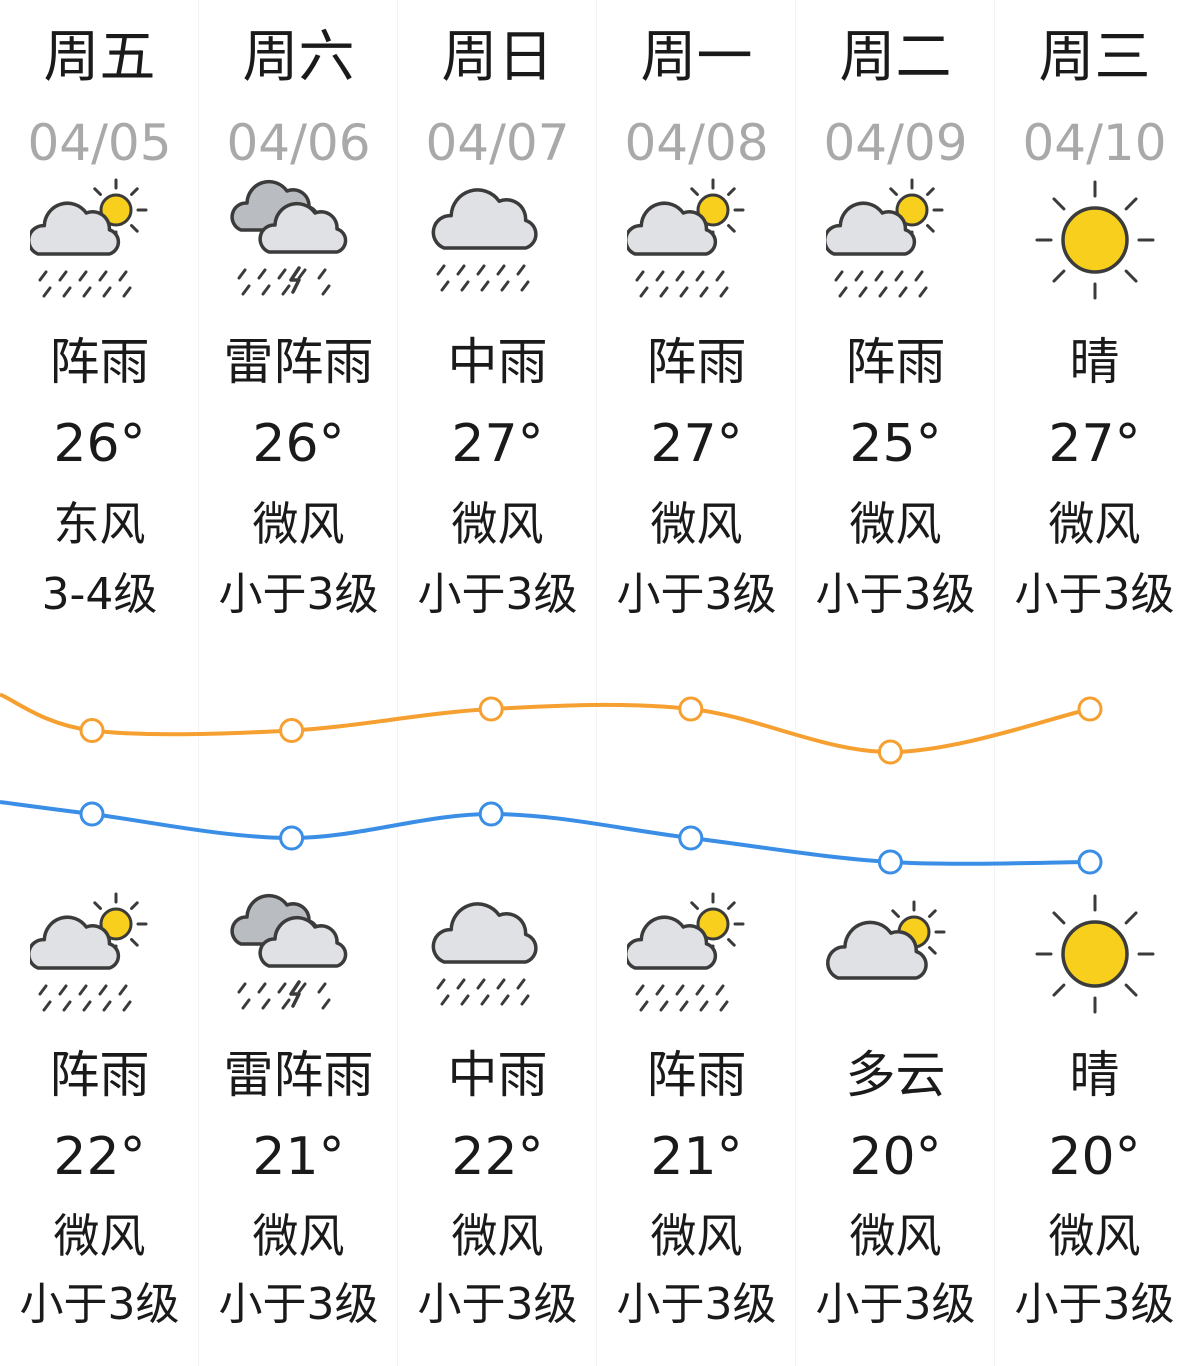 The height and width of the screenshot is (1366, 1194). Describe the element at coordinates (298, 1075) in the screenshot. I see `night-condition-label: 雷阵雨` at that location.